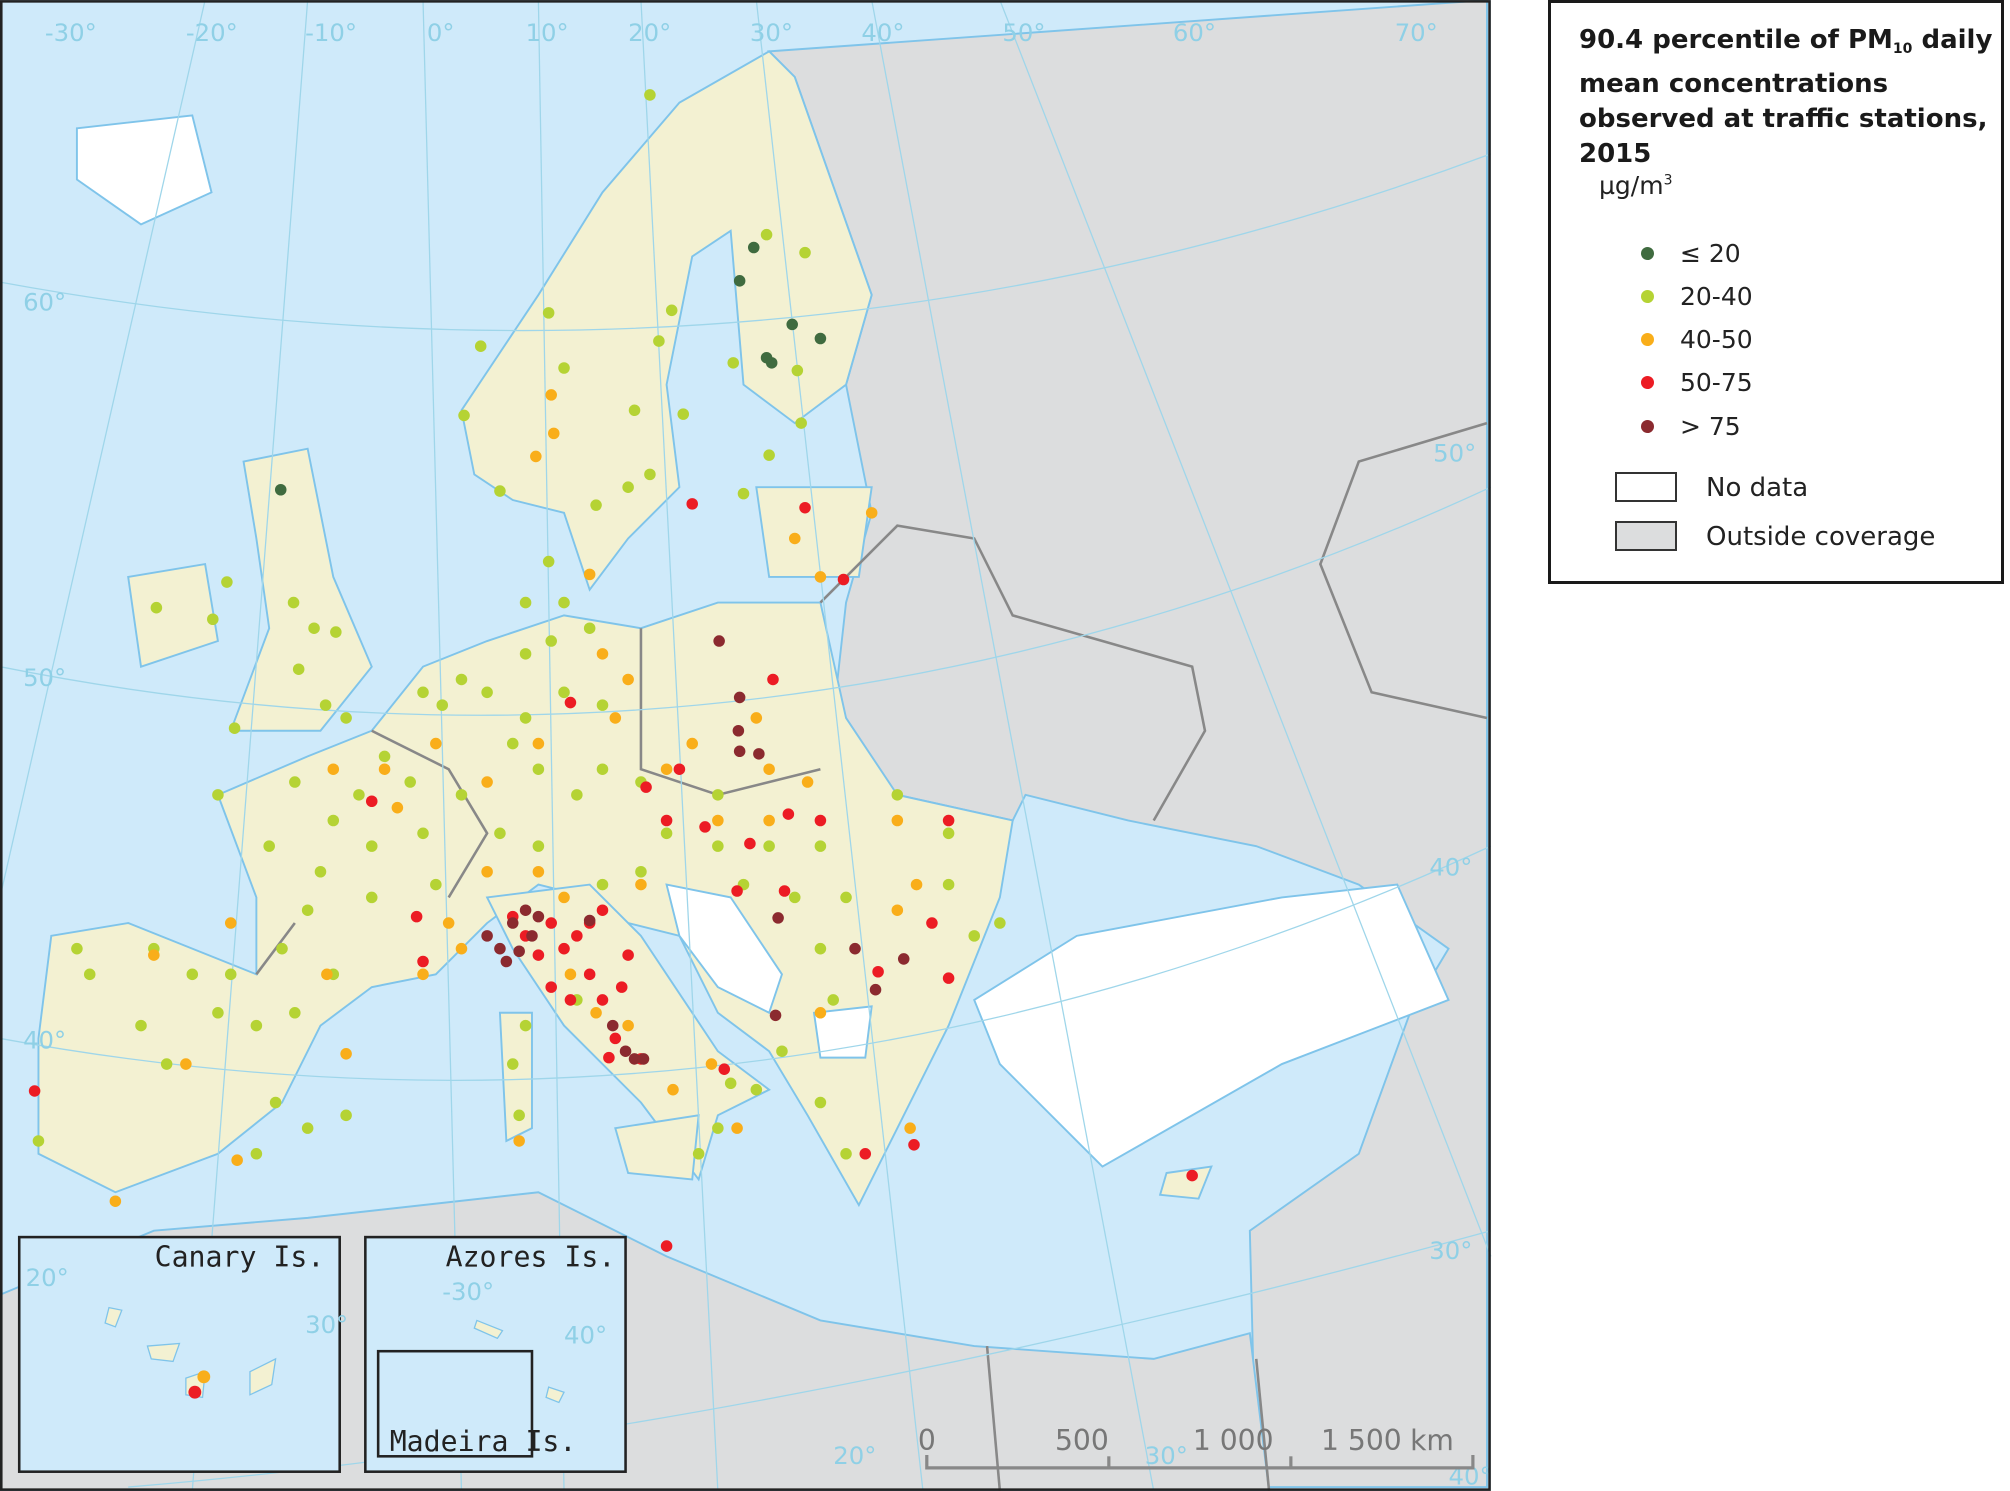 The width and height of the screenshot is (2010, 1491). What do you see at coordinates (547, 32) in the screenshot?
I see `graticule-label: 10°` at bounding box center [547, 32].